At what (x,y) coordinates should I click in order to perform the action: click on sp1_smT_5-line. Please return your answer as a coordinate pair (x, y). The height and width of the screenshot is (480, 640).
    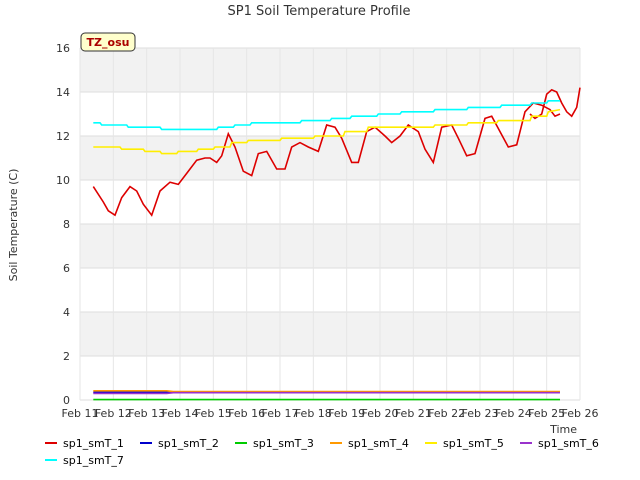
    Looking at the image, I should click on (327, 131).